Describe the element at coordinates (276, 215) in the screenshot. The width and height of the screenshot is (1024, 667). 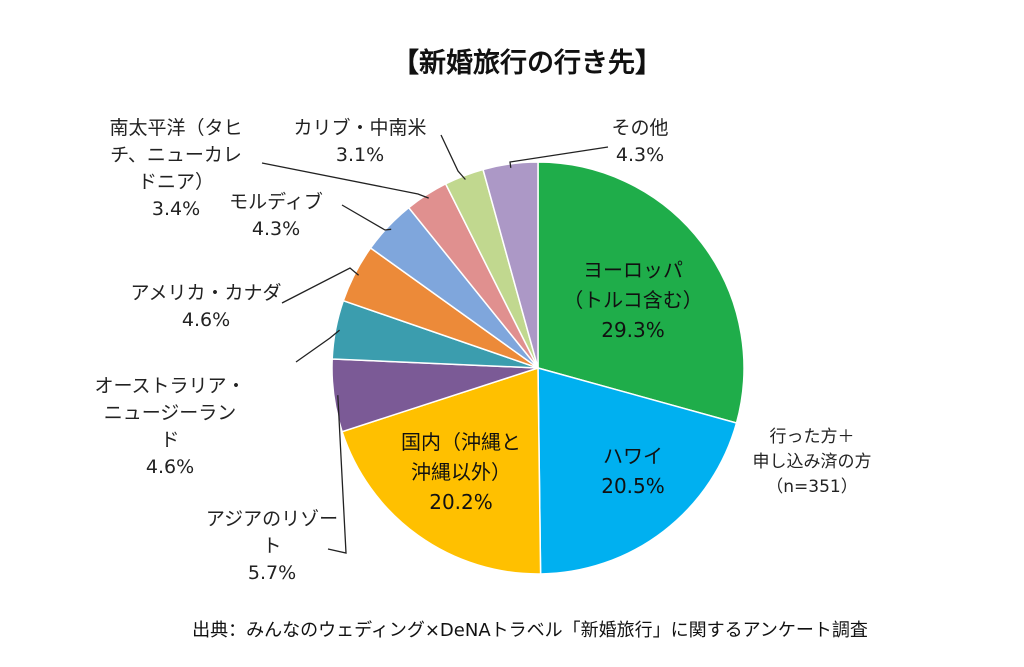
I see `slice-label-7: モルディブ 4.3%` at that location.